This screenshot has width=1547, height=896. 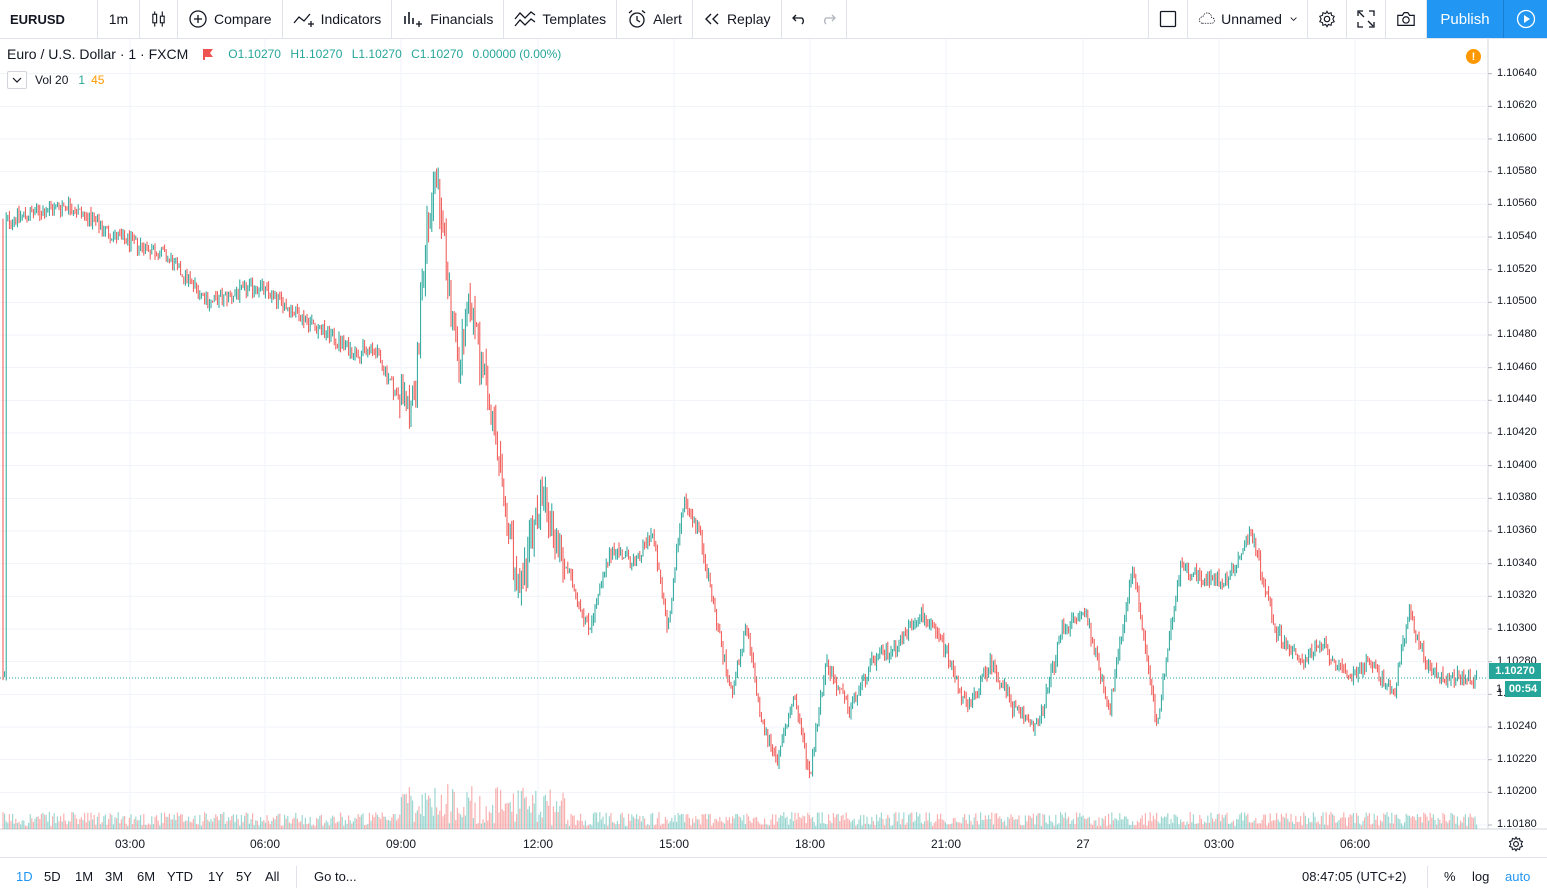 I want to click on flag-icon, so click(x=208, y=54).